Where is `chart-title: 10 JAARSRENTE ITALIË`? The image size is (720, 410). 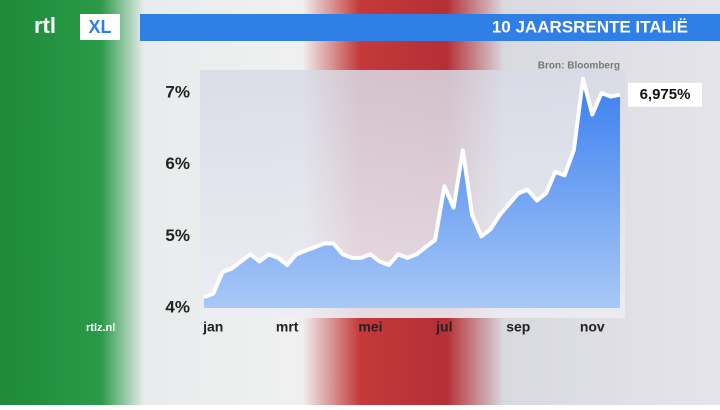 chart-title: 10 JAARSRENTE ITALIË is located at coordinates (590, 26).